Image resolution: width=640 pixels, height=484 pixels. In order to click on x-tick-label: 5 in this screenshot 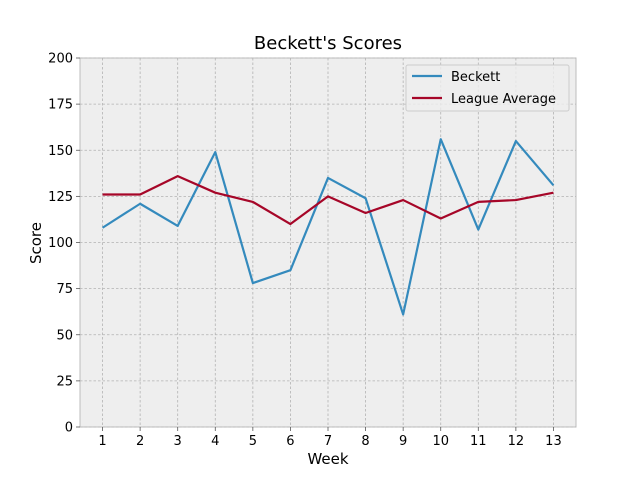, I will do `click(253, 441)`.